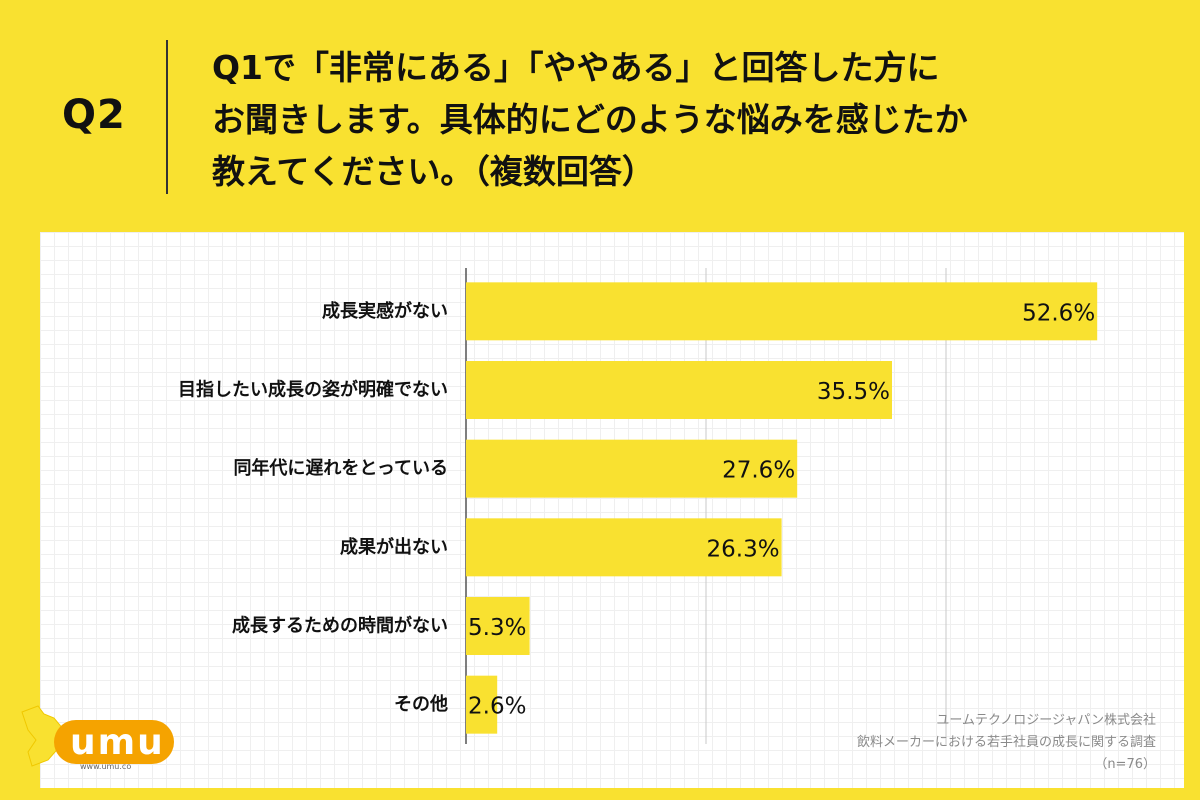 The height and width of the screenshot is (800, 1200). I want to click on umu-logo: umu www.umu.co, so click(98, 740).